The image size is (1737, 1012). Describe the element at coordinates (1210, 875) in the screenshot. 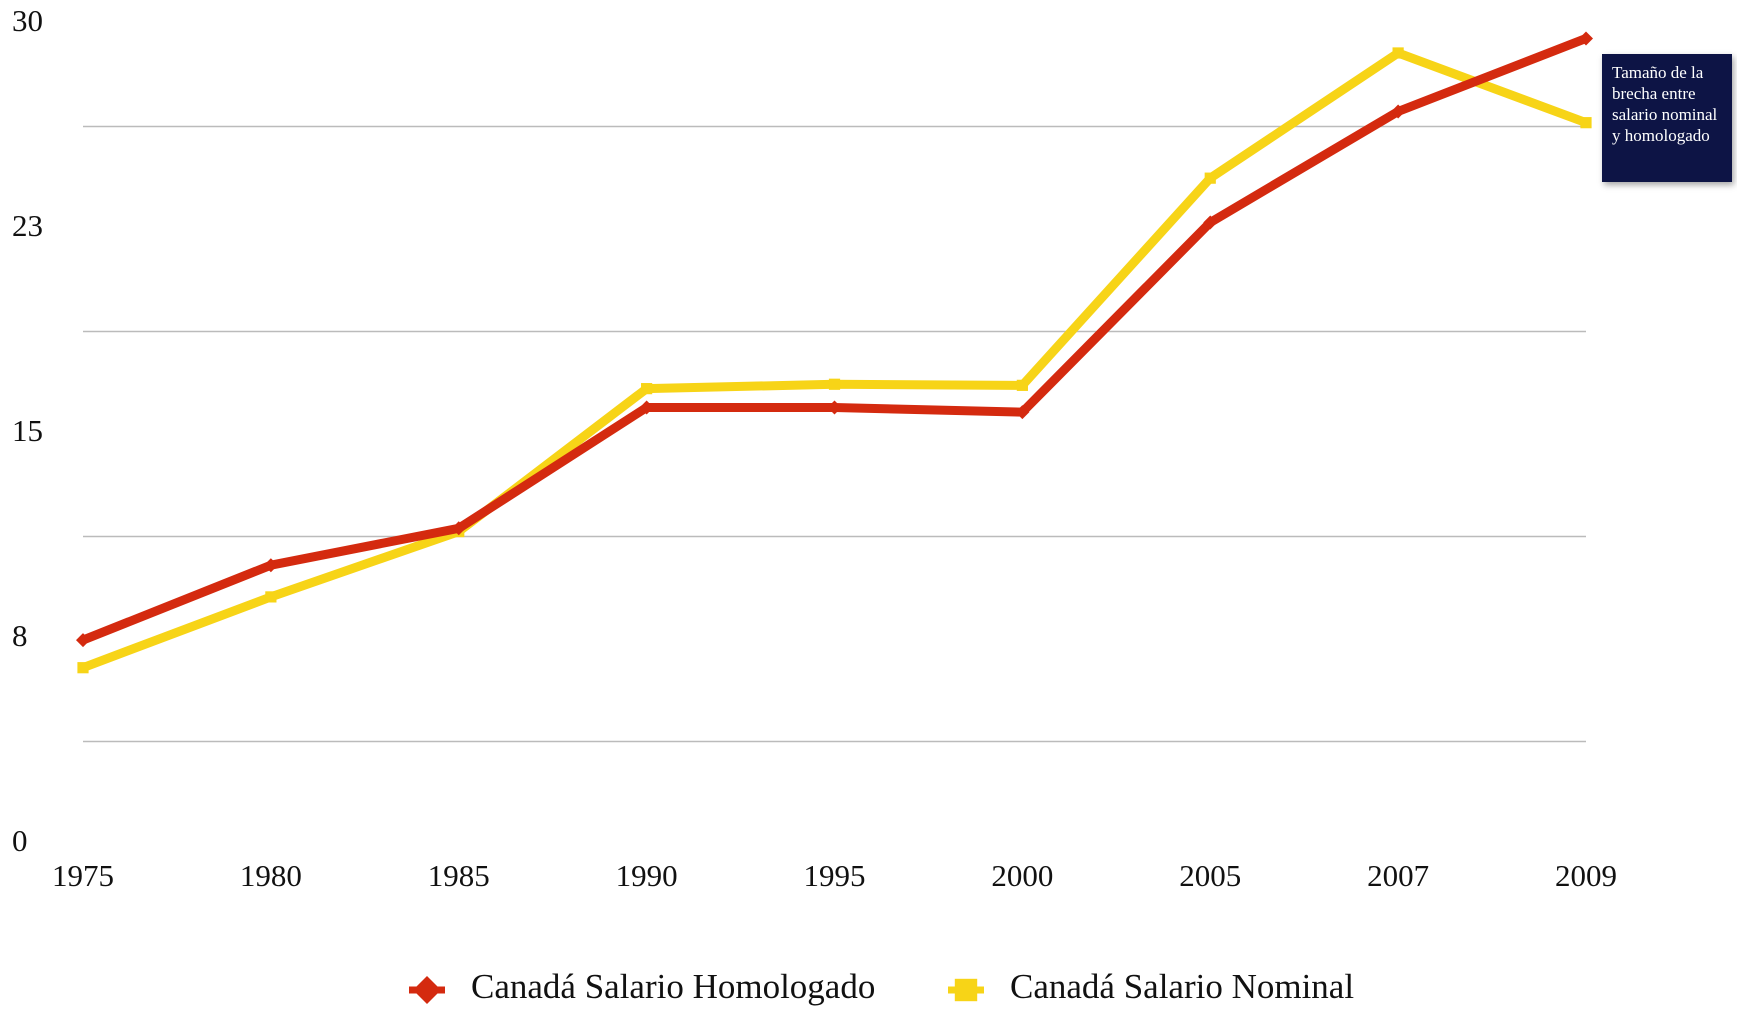

I see `x-tick-label: 2005` at that location.